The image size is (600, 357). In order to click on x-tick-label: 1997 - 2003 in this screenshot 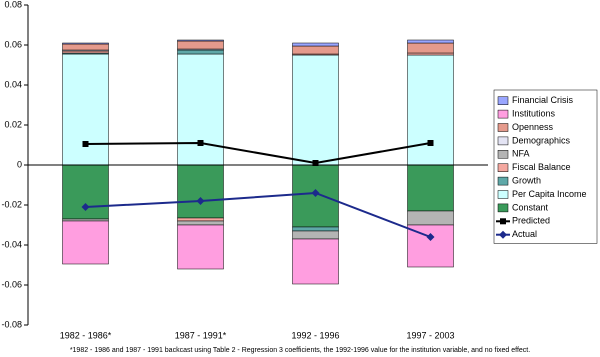, I will do `click(430, 335)`.